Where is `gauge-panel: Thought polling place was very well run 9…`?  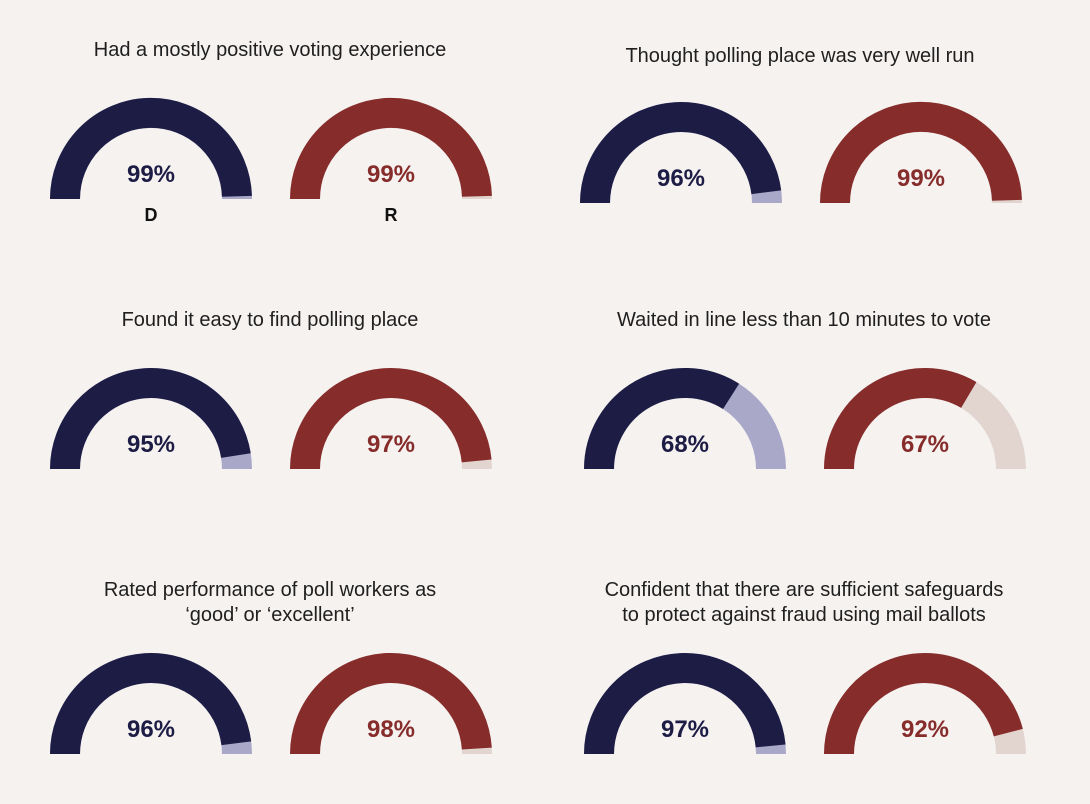
gauge-panel: Thought polling place was very well run 9… is located at coordinates (800, 154).